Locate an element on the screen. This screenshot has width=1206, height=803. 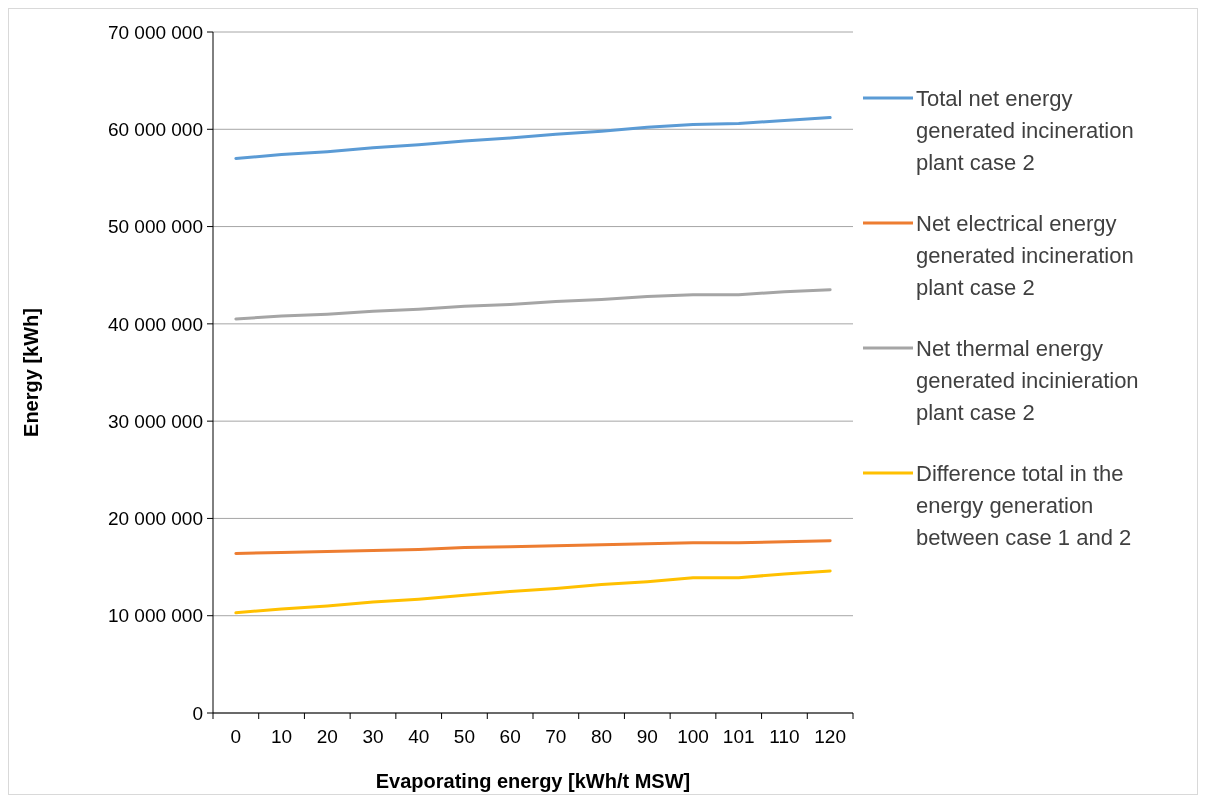
x-tick-label: 0 is located at coordinates (236, 736).